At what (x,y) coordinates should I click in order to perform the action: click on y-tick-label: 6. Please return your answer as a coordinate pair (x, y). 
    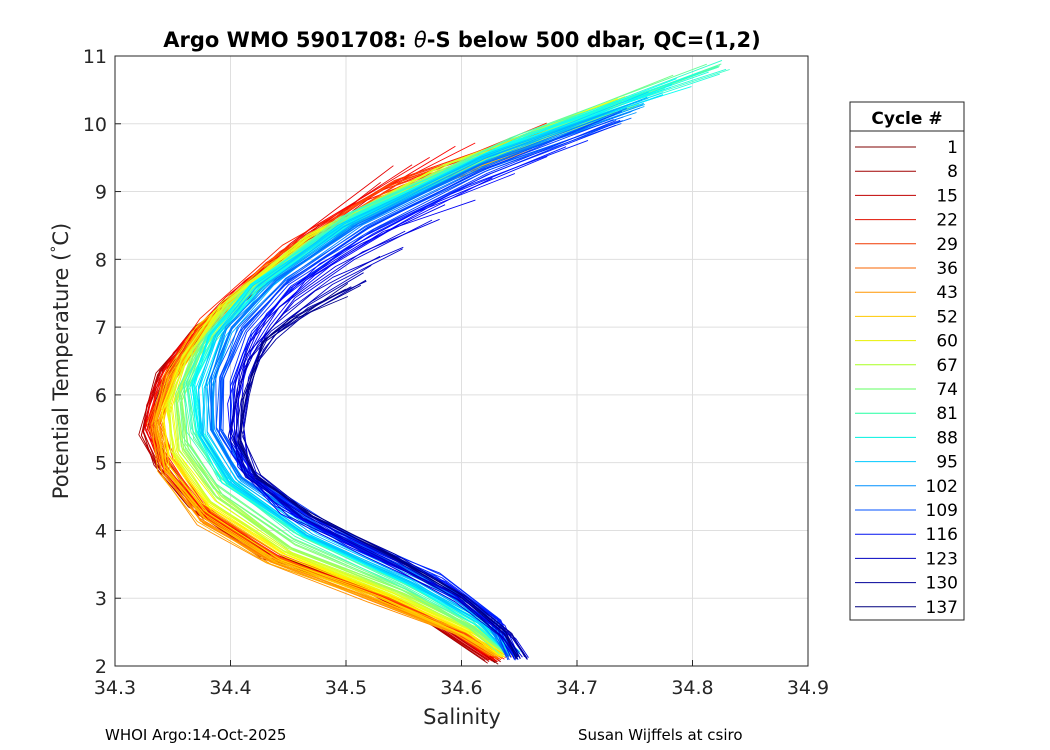
    Looking at the image, I should click on (101, 396).